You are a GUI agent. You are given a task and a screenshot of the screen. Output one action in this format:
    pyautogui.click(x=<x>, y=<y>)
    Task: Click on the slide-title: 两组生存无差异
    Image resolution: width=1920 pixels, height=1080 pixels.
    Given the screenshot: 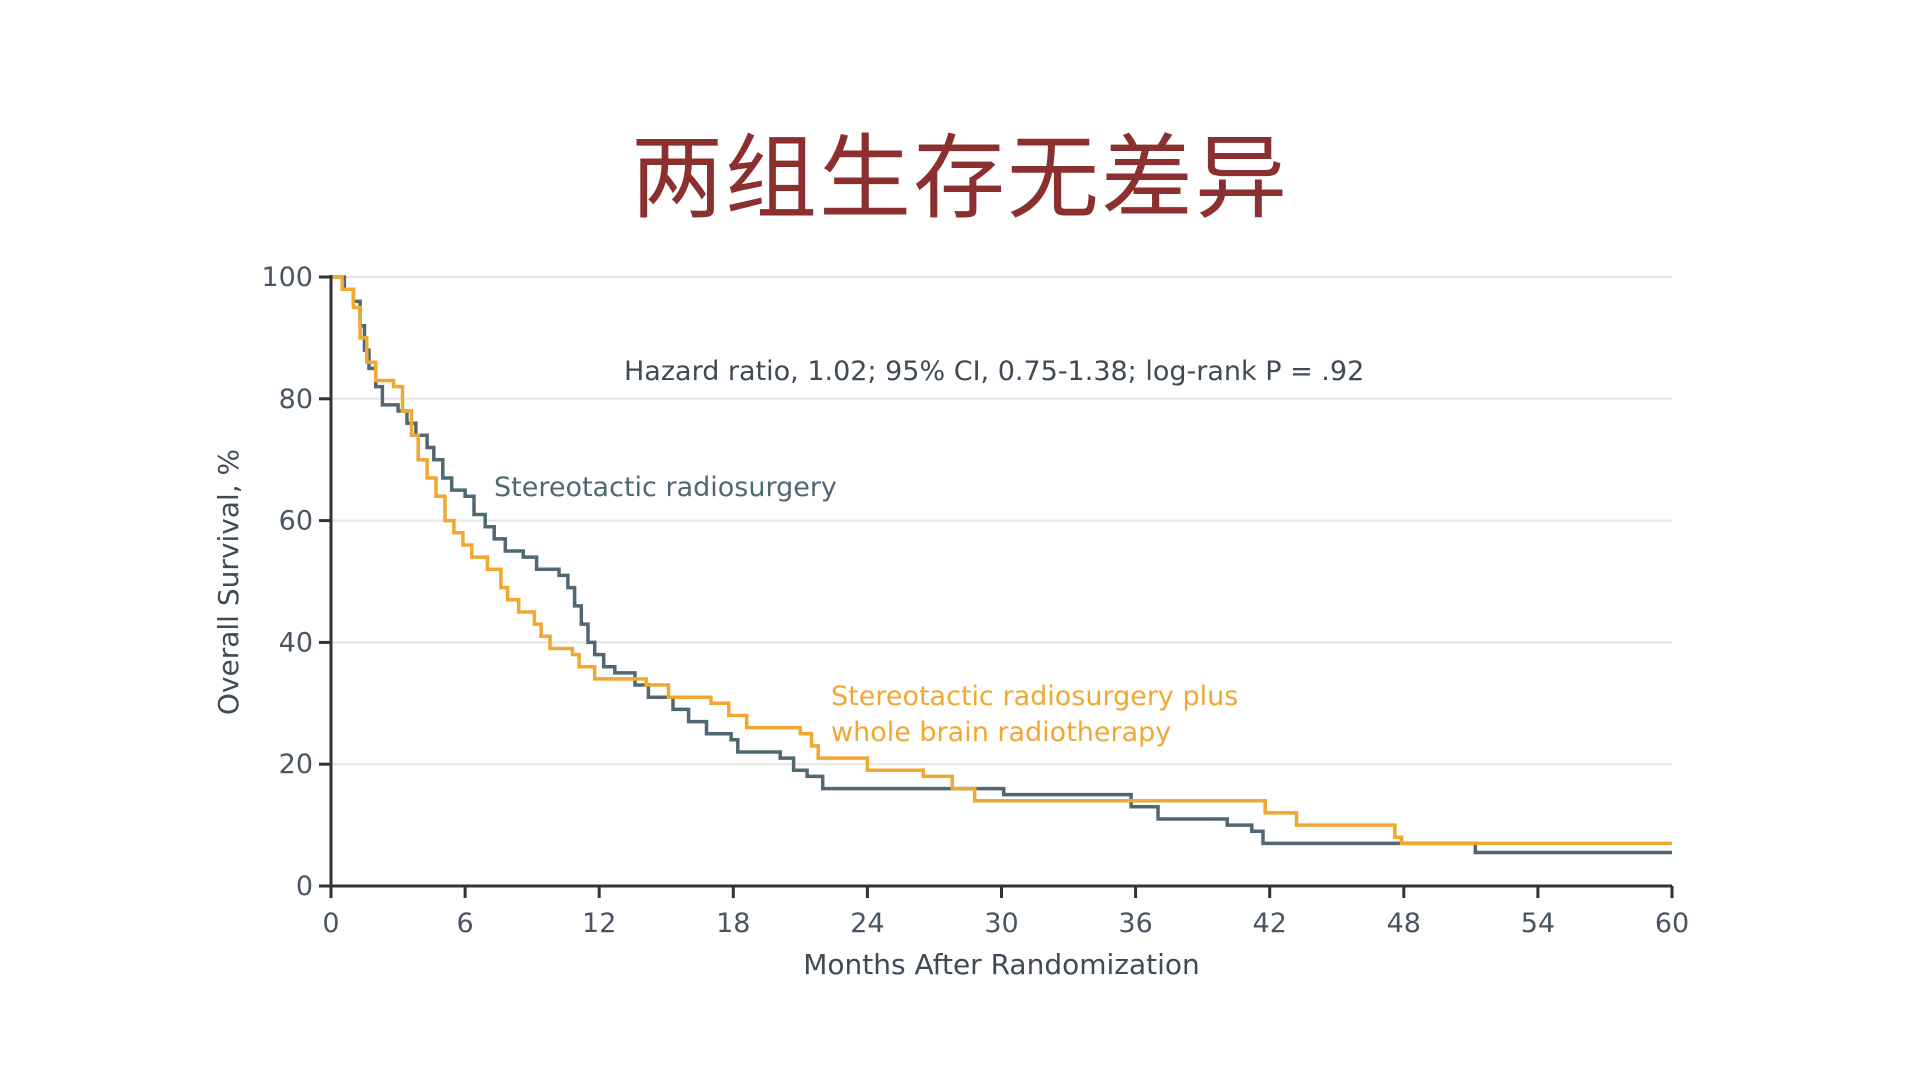 What is the action you would take?
    pyautogui.click(x=959, y=178)
    